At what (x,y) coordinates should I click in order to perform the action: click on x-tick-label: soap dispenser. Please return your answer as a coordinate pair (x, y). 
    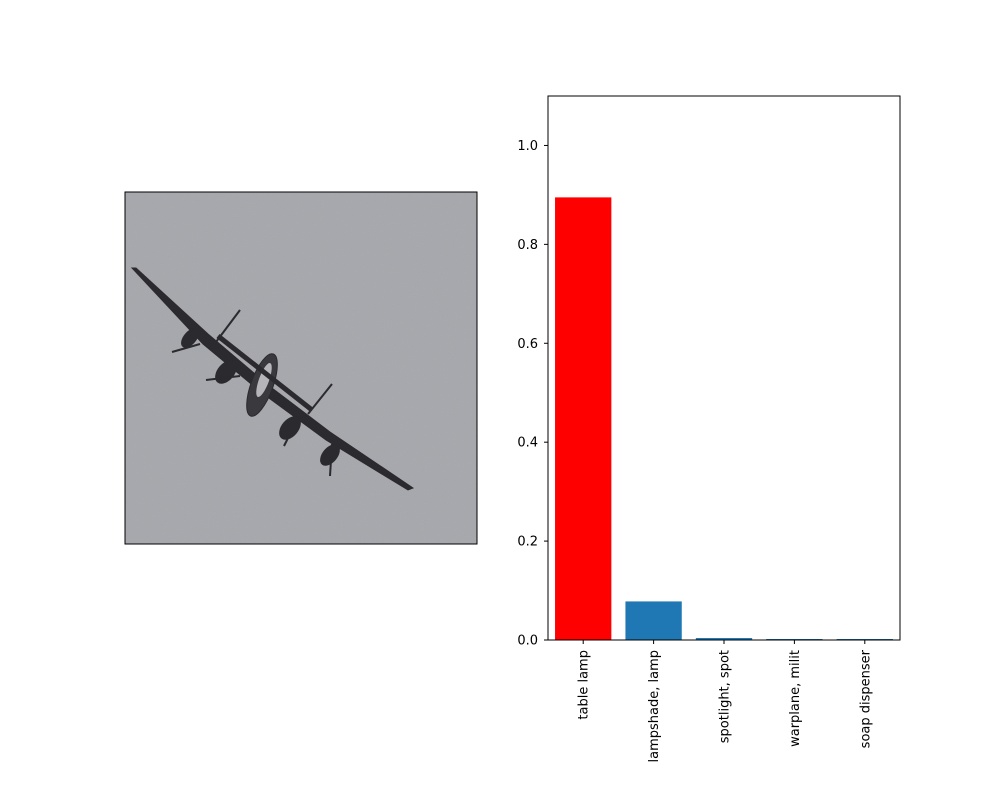
    Looking at the image, I should click on (865, 698).